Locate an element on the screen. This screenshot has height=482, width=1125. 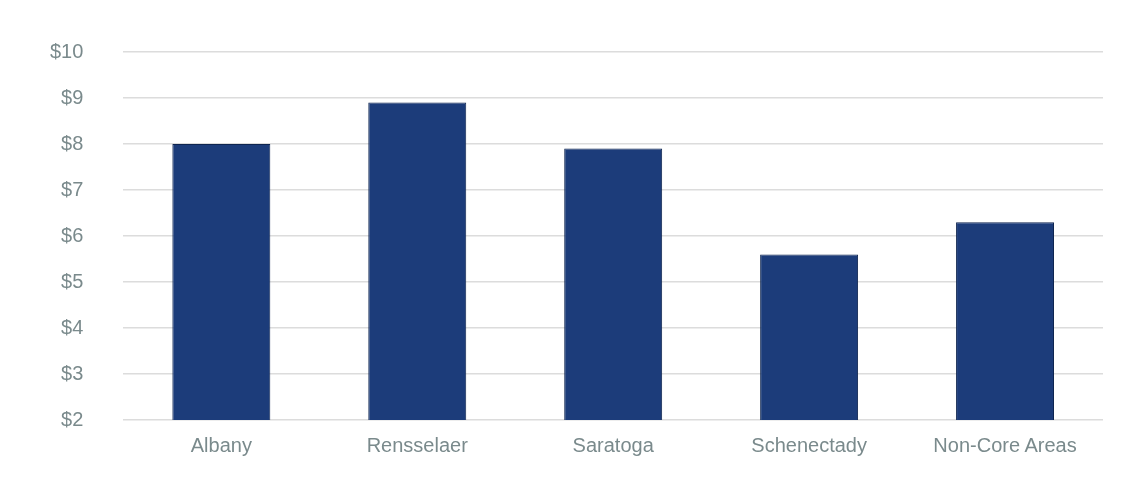
x-tick-label: Non-Core Areas is located at coordinates (1005, 444).